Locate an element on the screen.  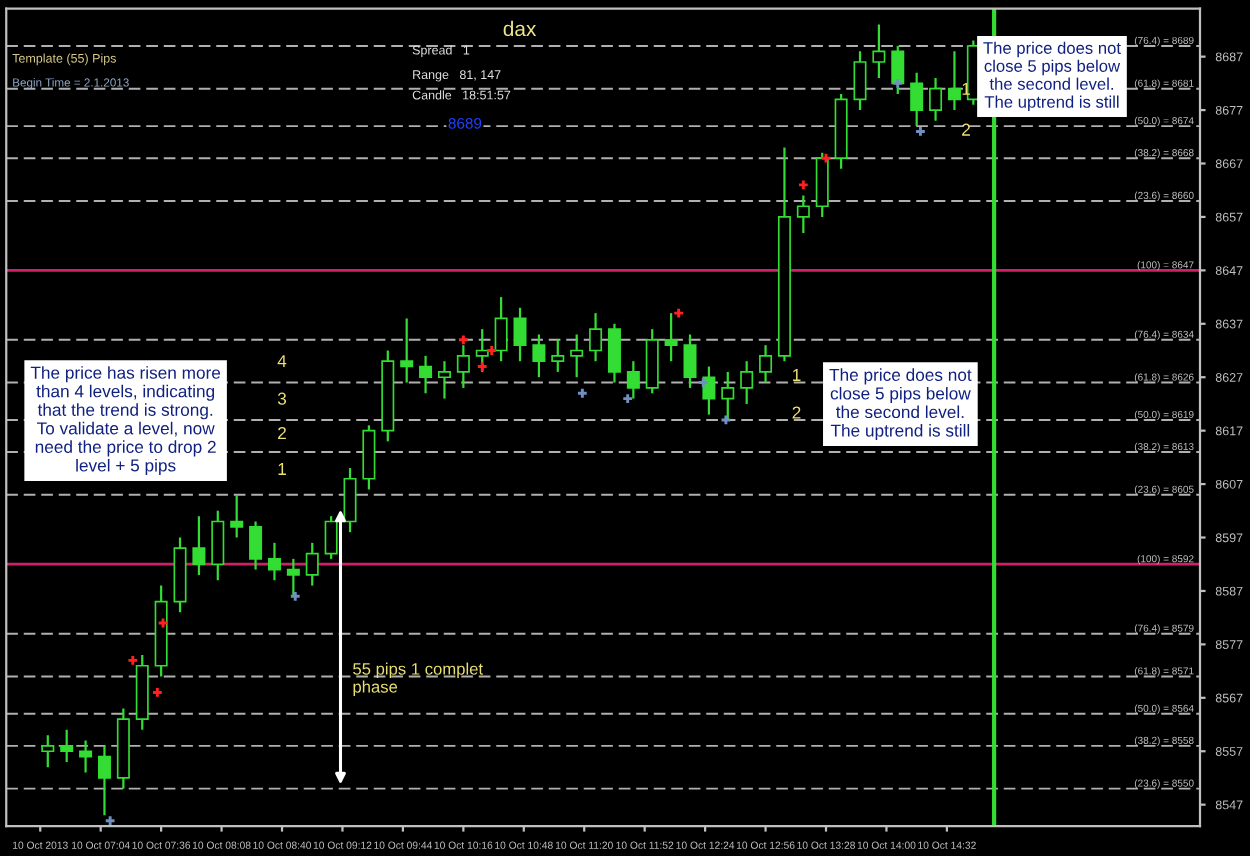
chart-title: dax is located at coordinates (520, 28).